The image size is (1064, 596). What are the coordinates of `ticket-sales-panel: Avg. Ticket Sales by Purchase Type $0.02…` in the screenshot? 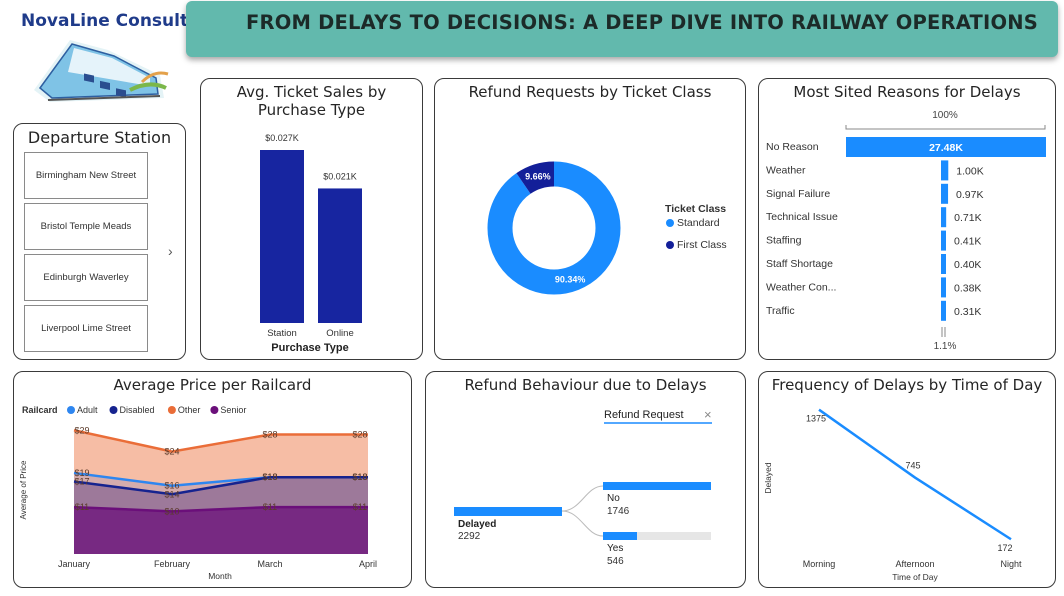 It's located at (311, 219).